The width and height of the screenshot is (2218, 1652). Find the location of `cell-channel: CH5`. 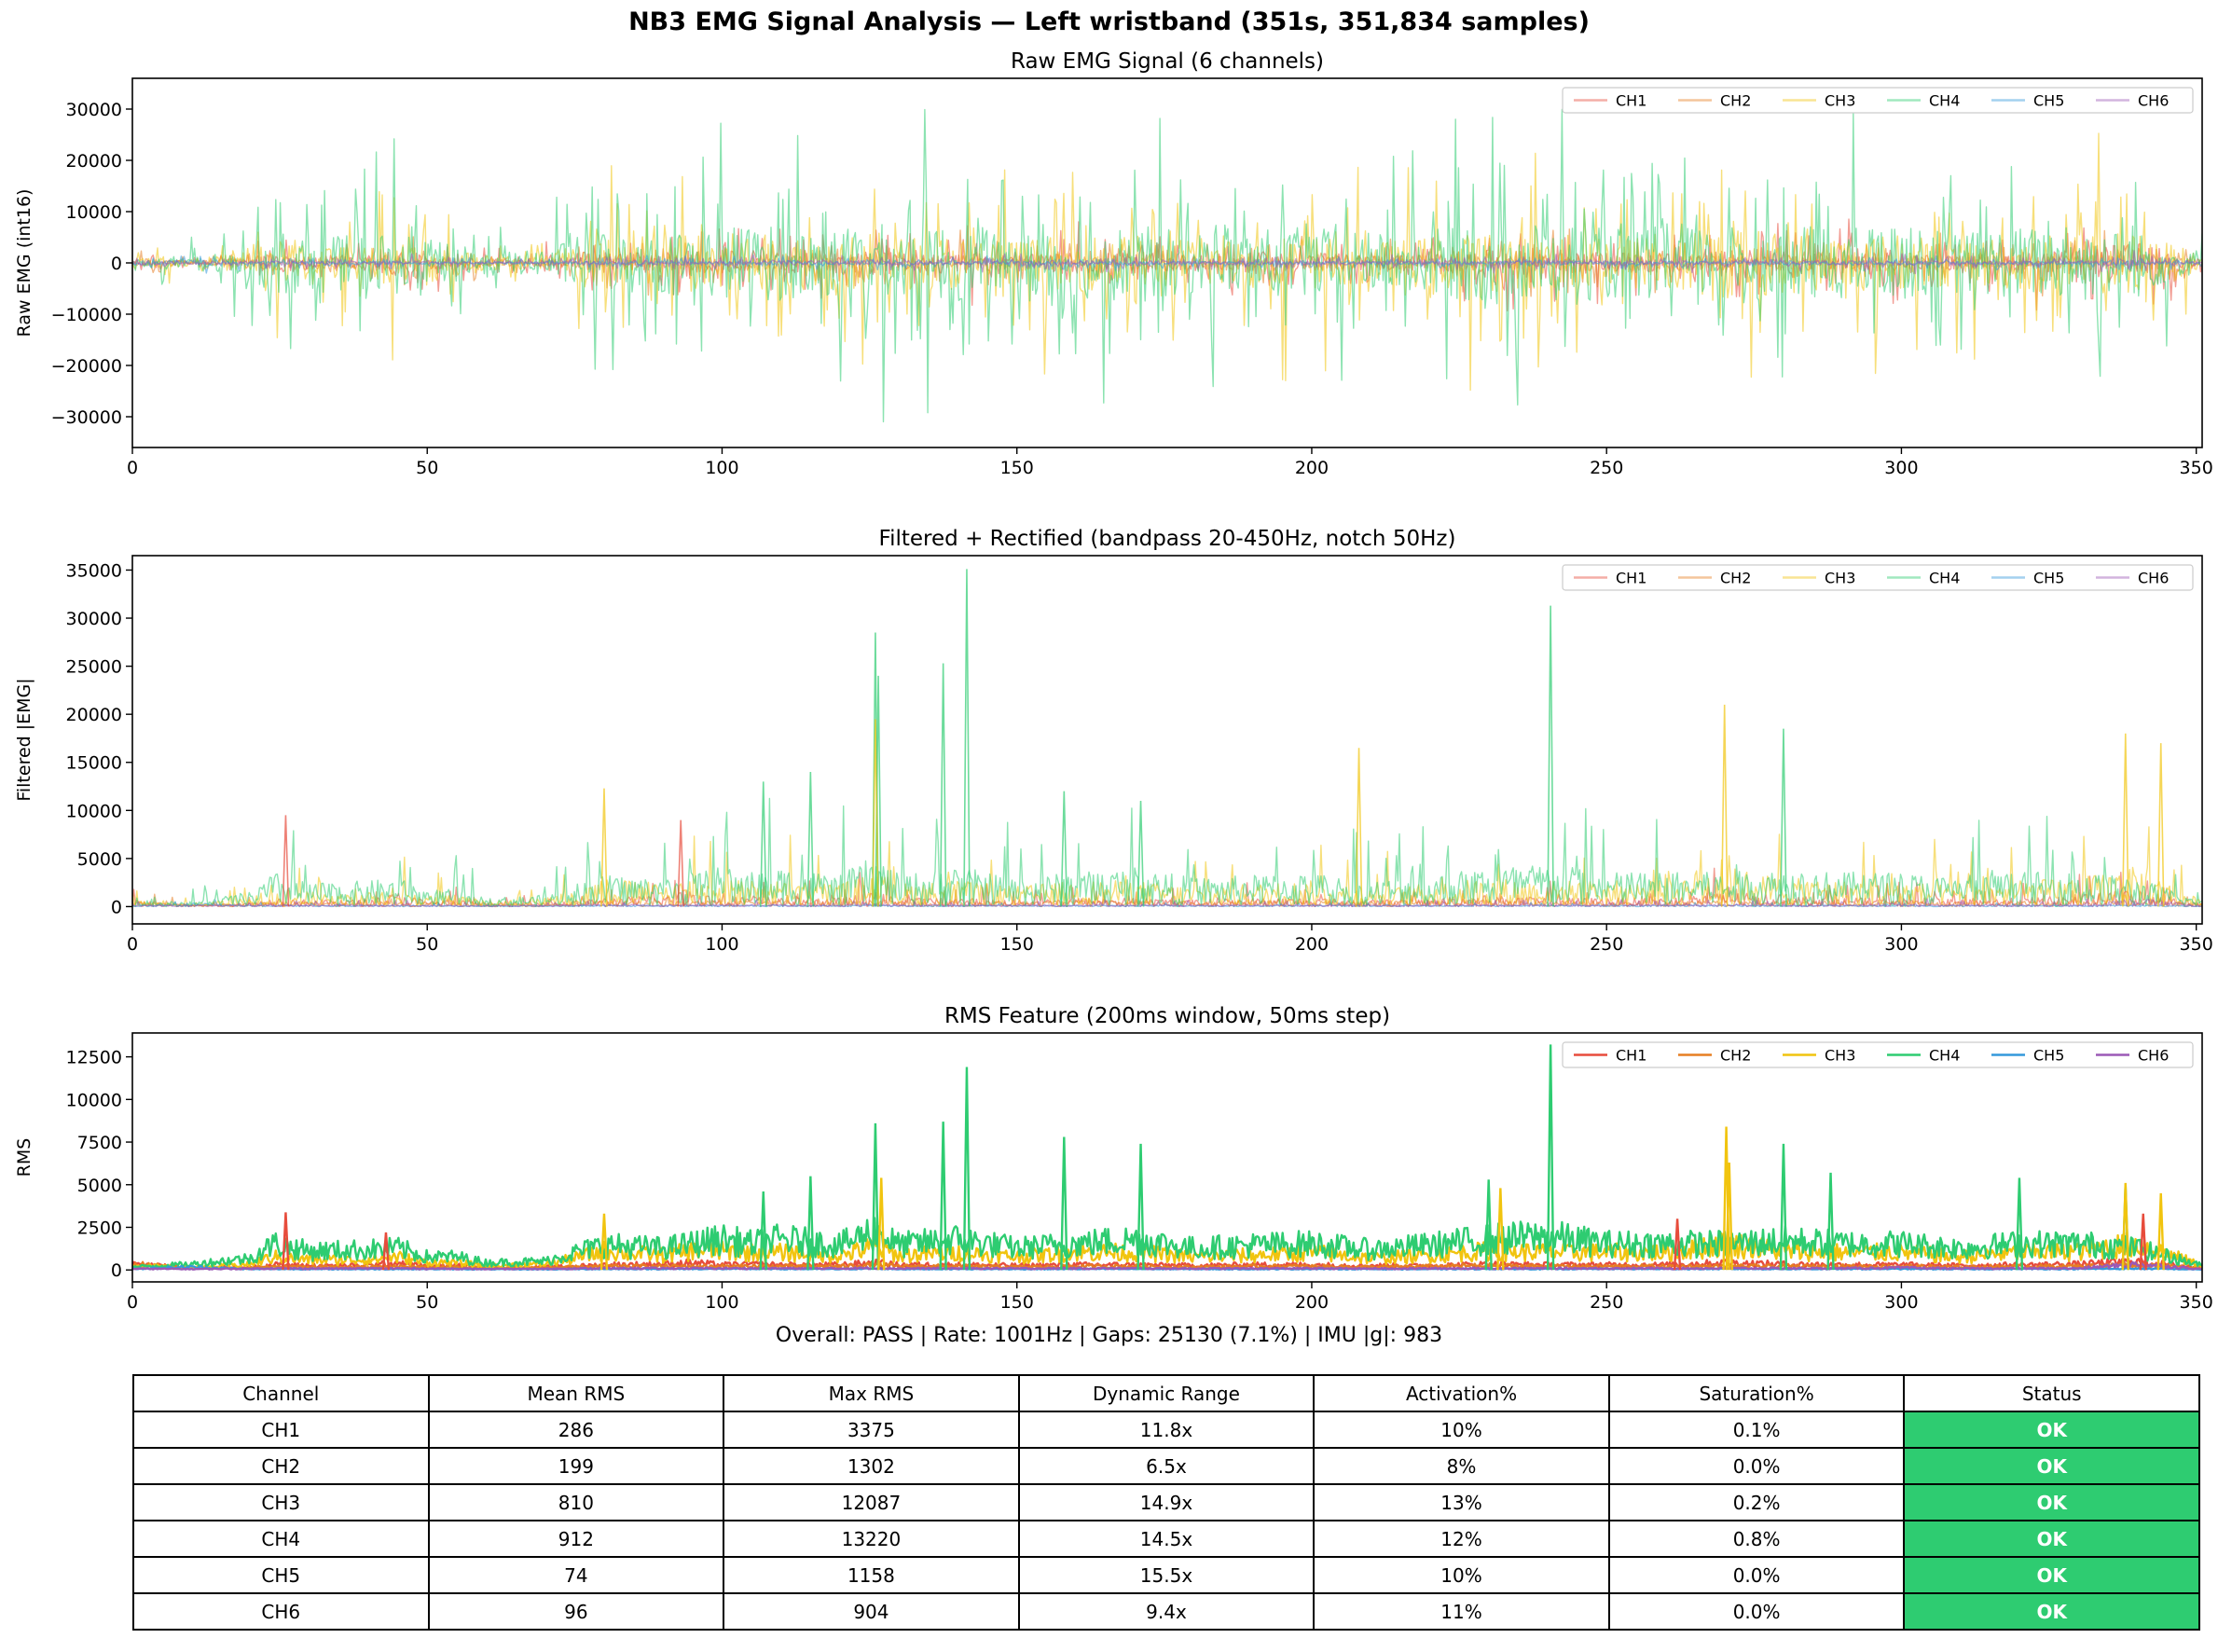

cell-channel: CH5 is located at coordinates (281, 1575).